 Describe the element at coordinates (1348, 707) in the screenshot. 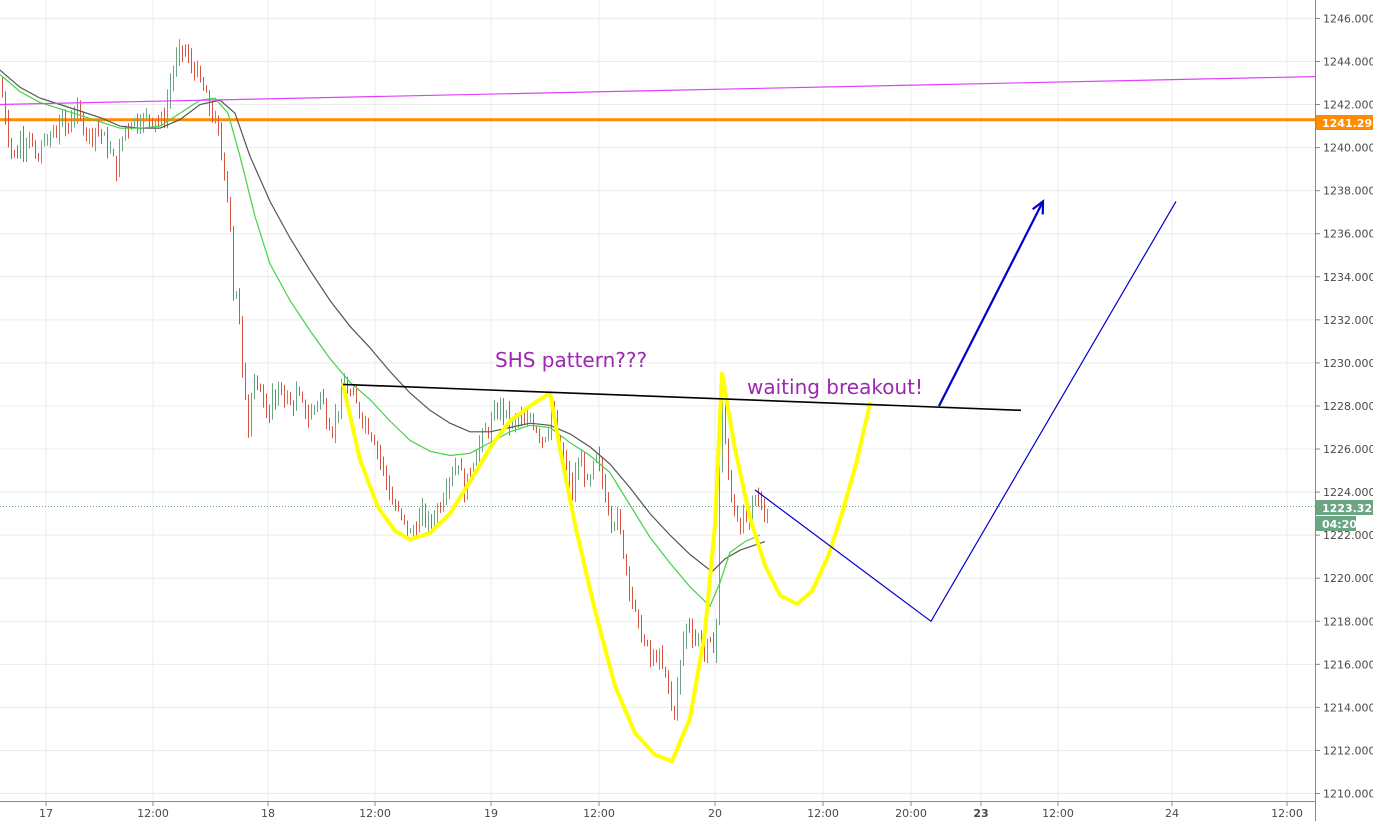

I see `y-tick-label: 1214.000` at that location.